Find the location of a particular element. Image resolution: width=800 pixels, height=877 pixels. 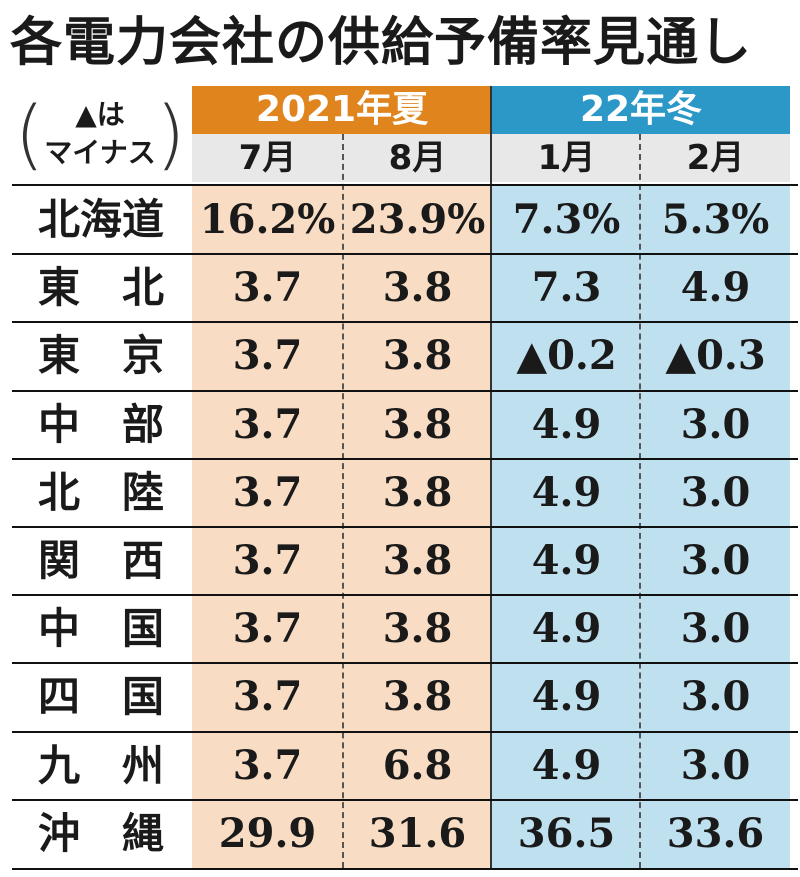

region-label: 四 国 is located at coordinates (101, 697).